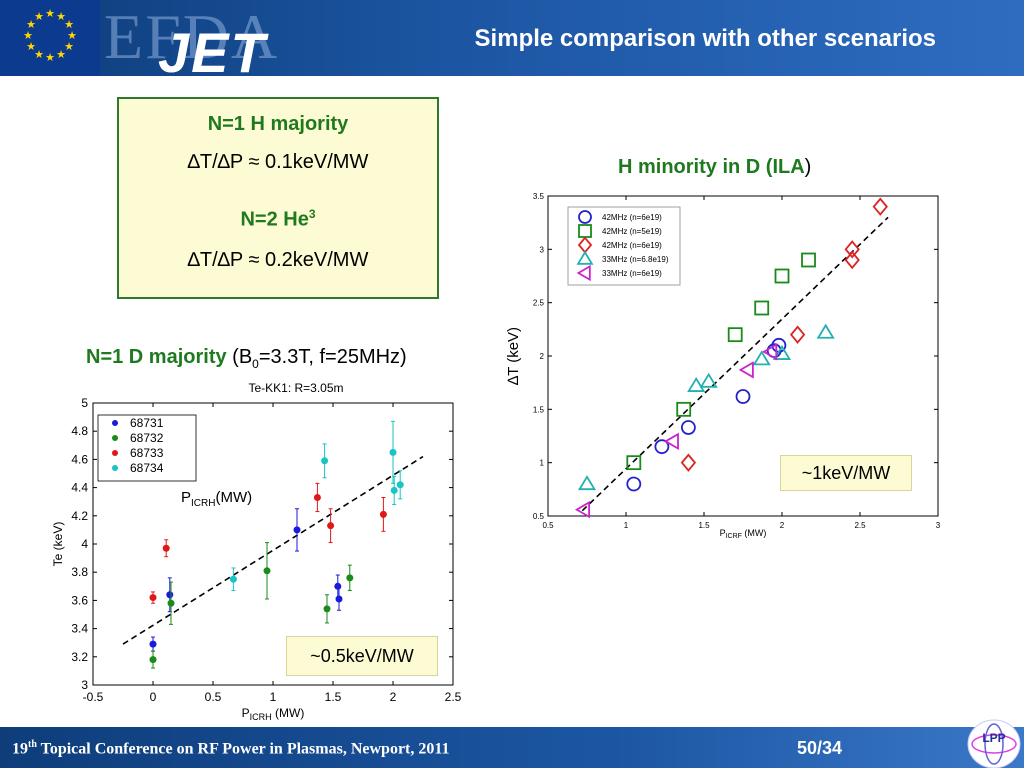 The image size is (1024, 768). I want to click on x-tick-label: 1, so click(273, 697).